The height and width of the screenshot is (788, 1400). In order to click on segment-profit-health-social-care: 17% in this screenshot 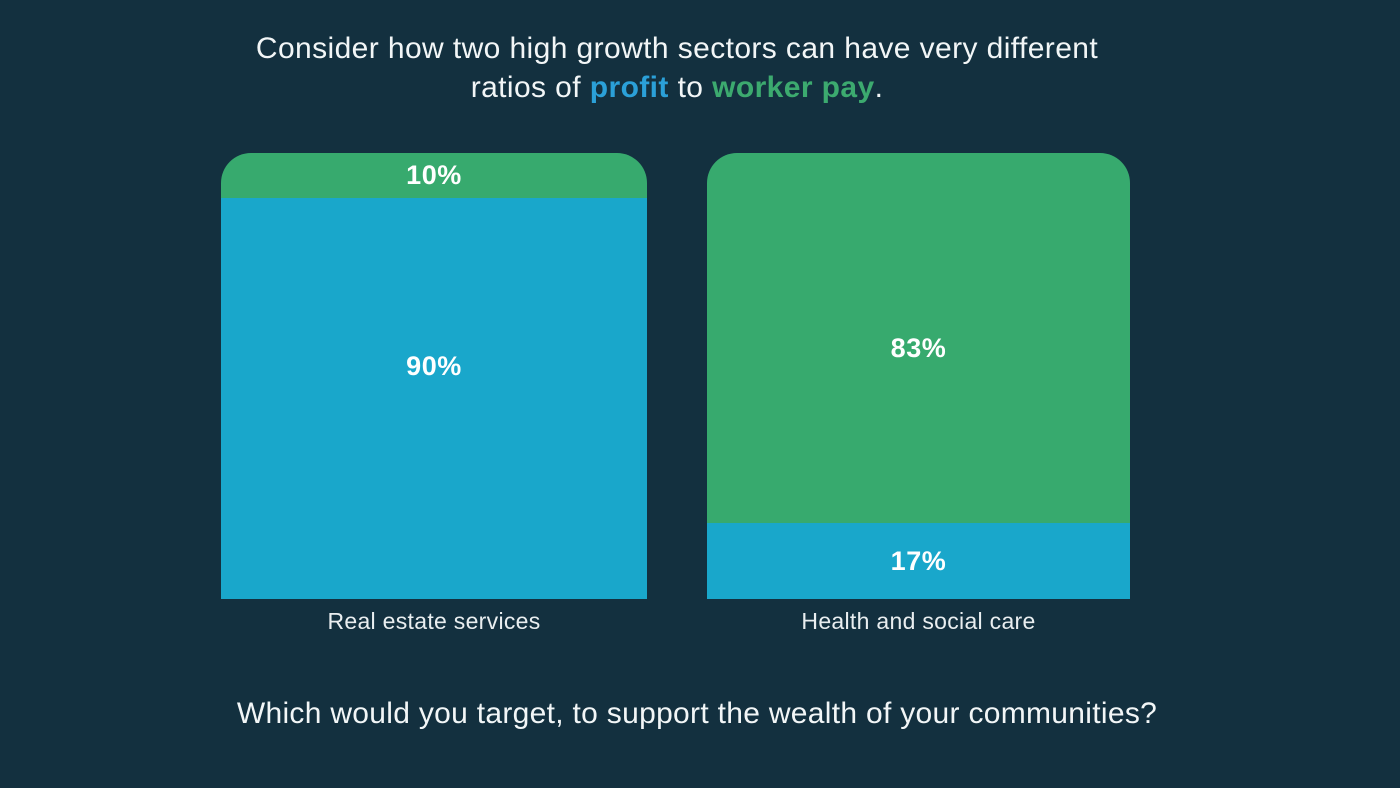, I will do `click(918, 561)`.